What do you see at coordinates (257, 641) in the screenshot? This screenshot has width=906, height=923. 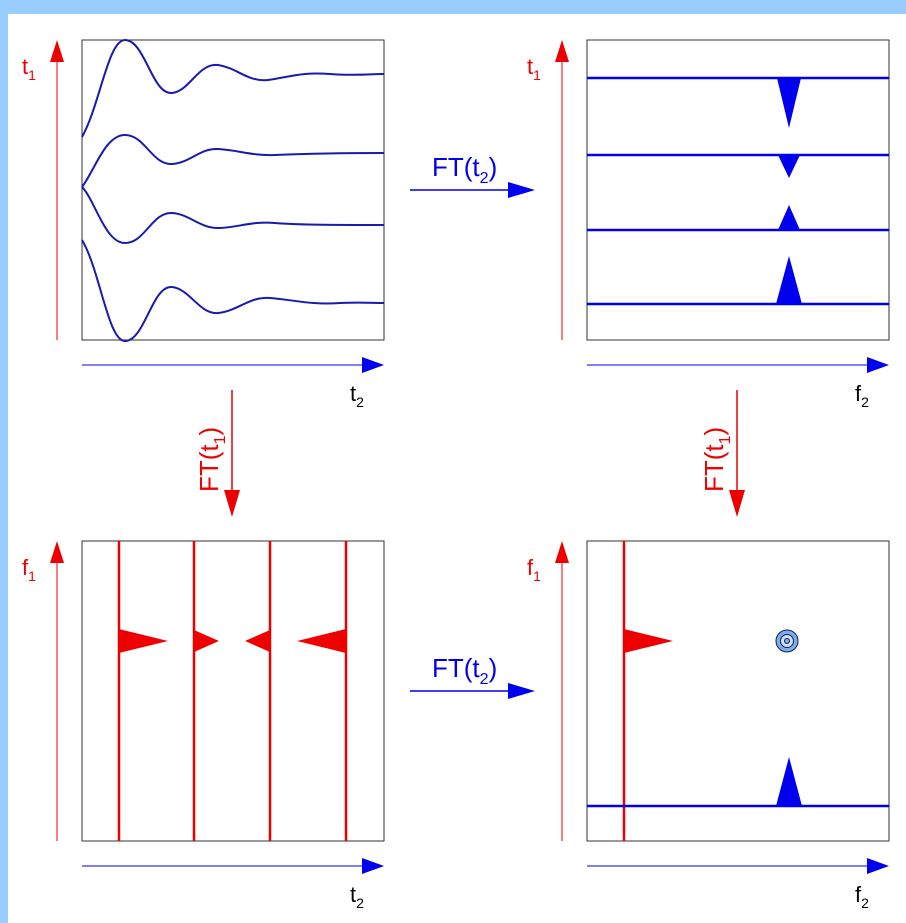 I see `peak-left-small` at bounding box center [257, 641].